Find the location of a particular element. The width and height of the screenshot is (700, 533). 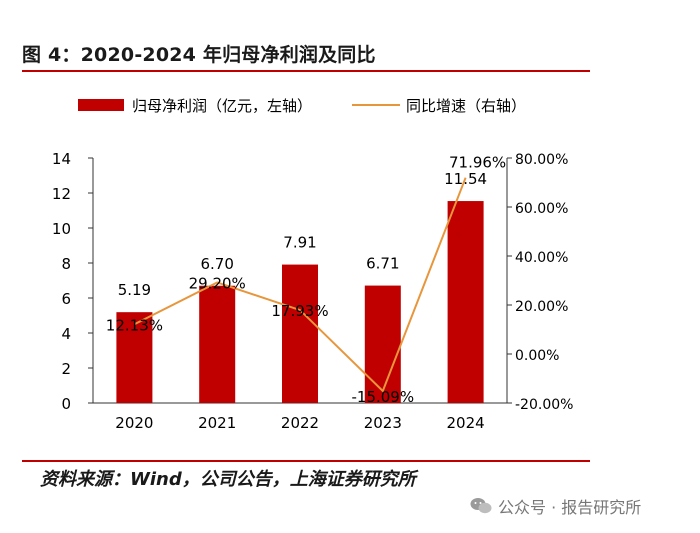

bar-value-label: 7.91 is located at coordinates (299, 243).